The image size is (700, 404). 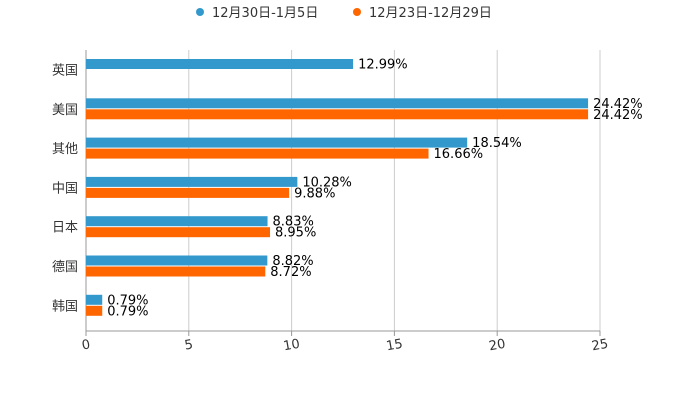 I want to click on y-tick-label-6: 韩国, so click(x=65, y=306).